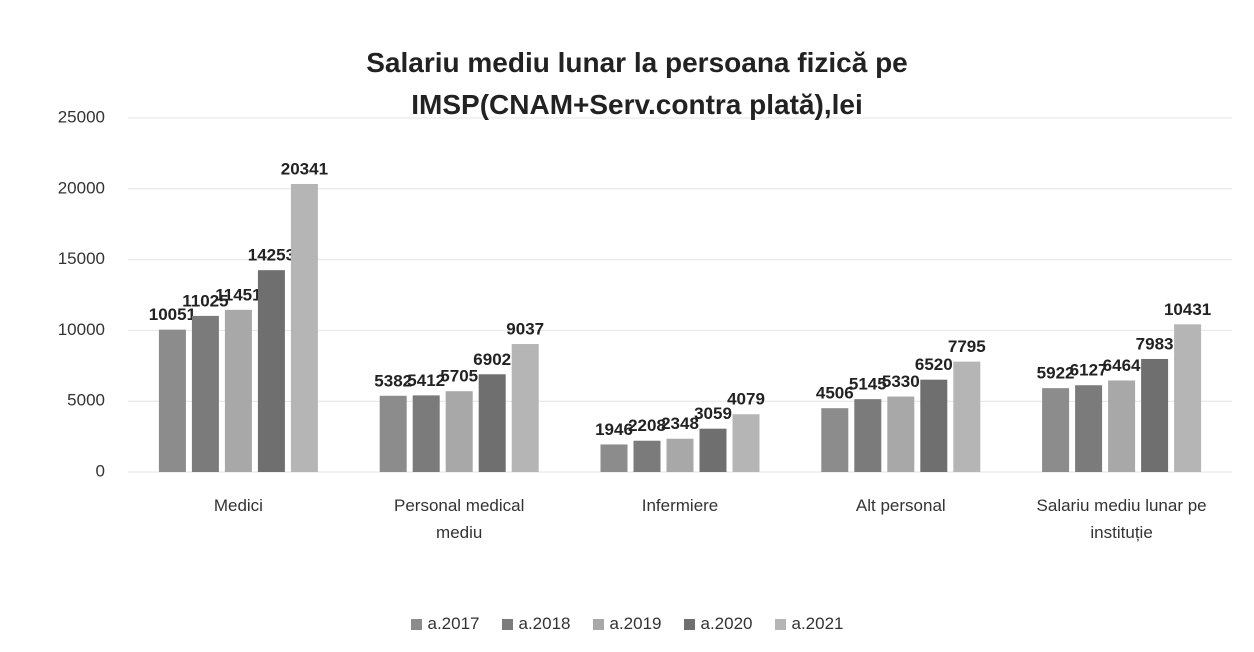 This screenshot has height=652, width=1254. I want to click on data-label: 20341, so click(304, 168).